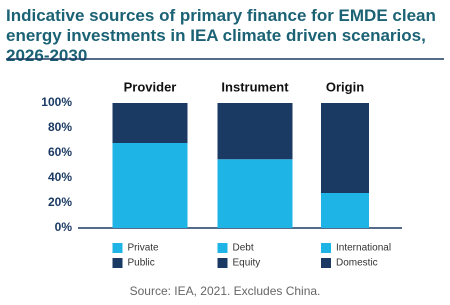 This screenshot has width=450, height=305. What do you see at coordinates (60, 152) in the screenshot?
I see `y-tick-label: 60%` at bounding box center [60, 152].